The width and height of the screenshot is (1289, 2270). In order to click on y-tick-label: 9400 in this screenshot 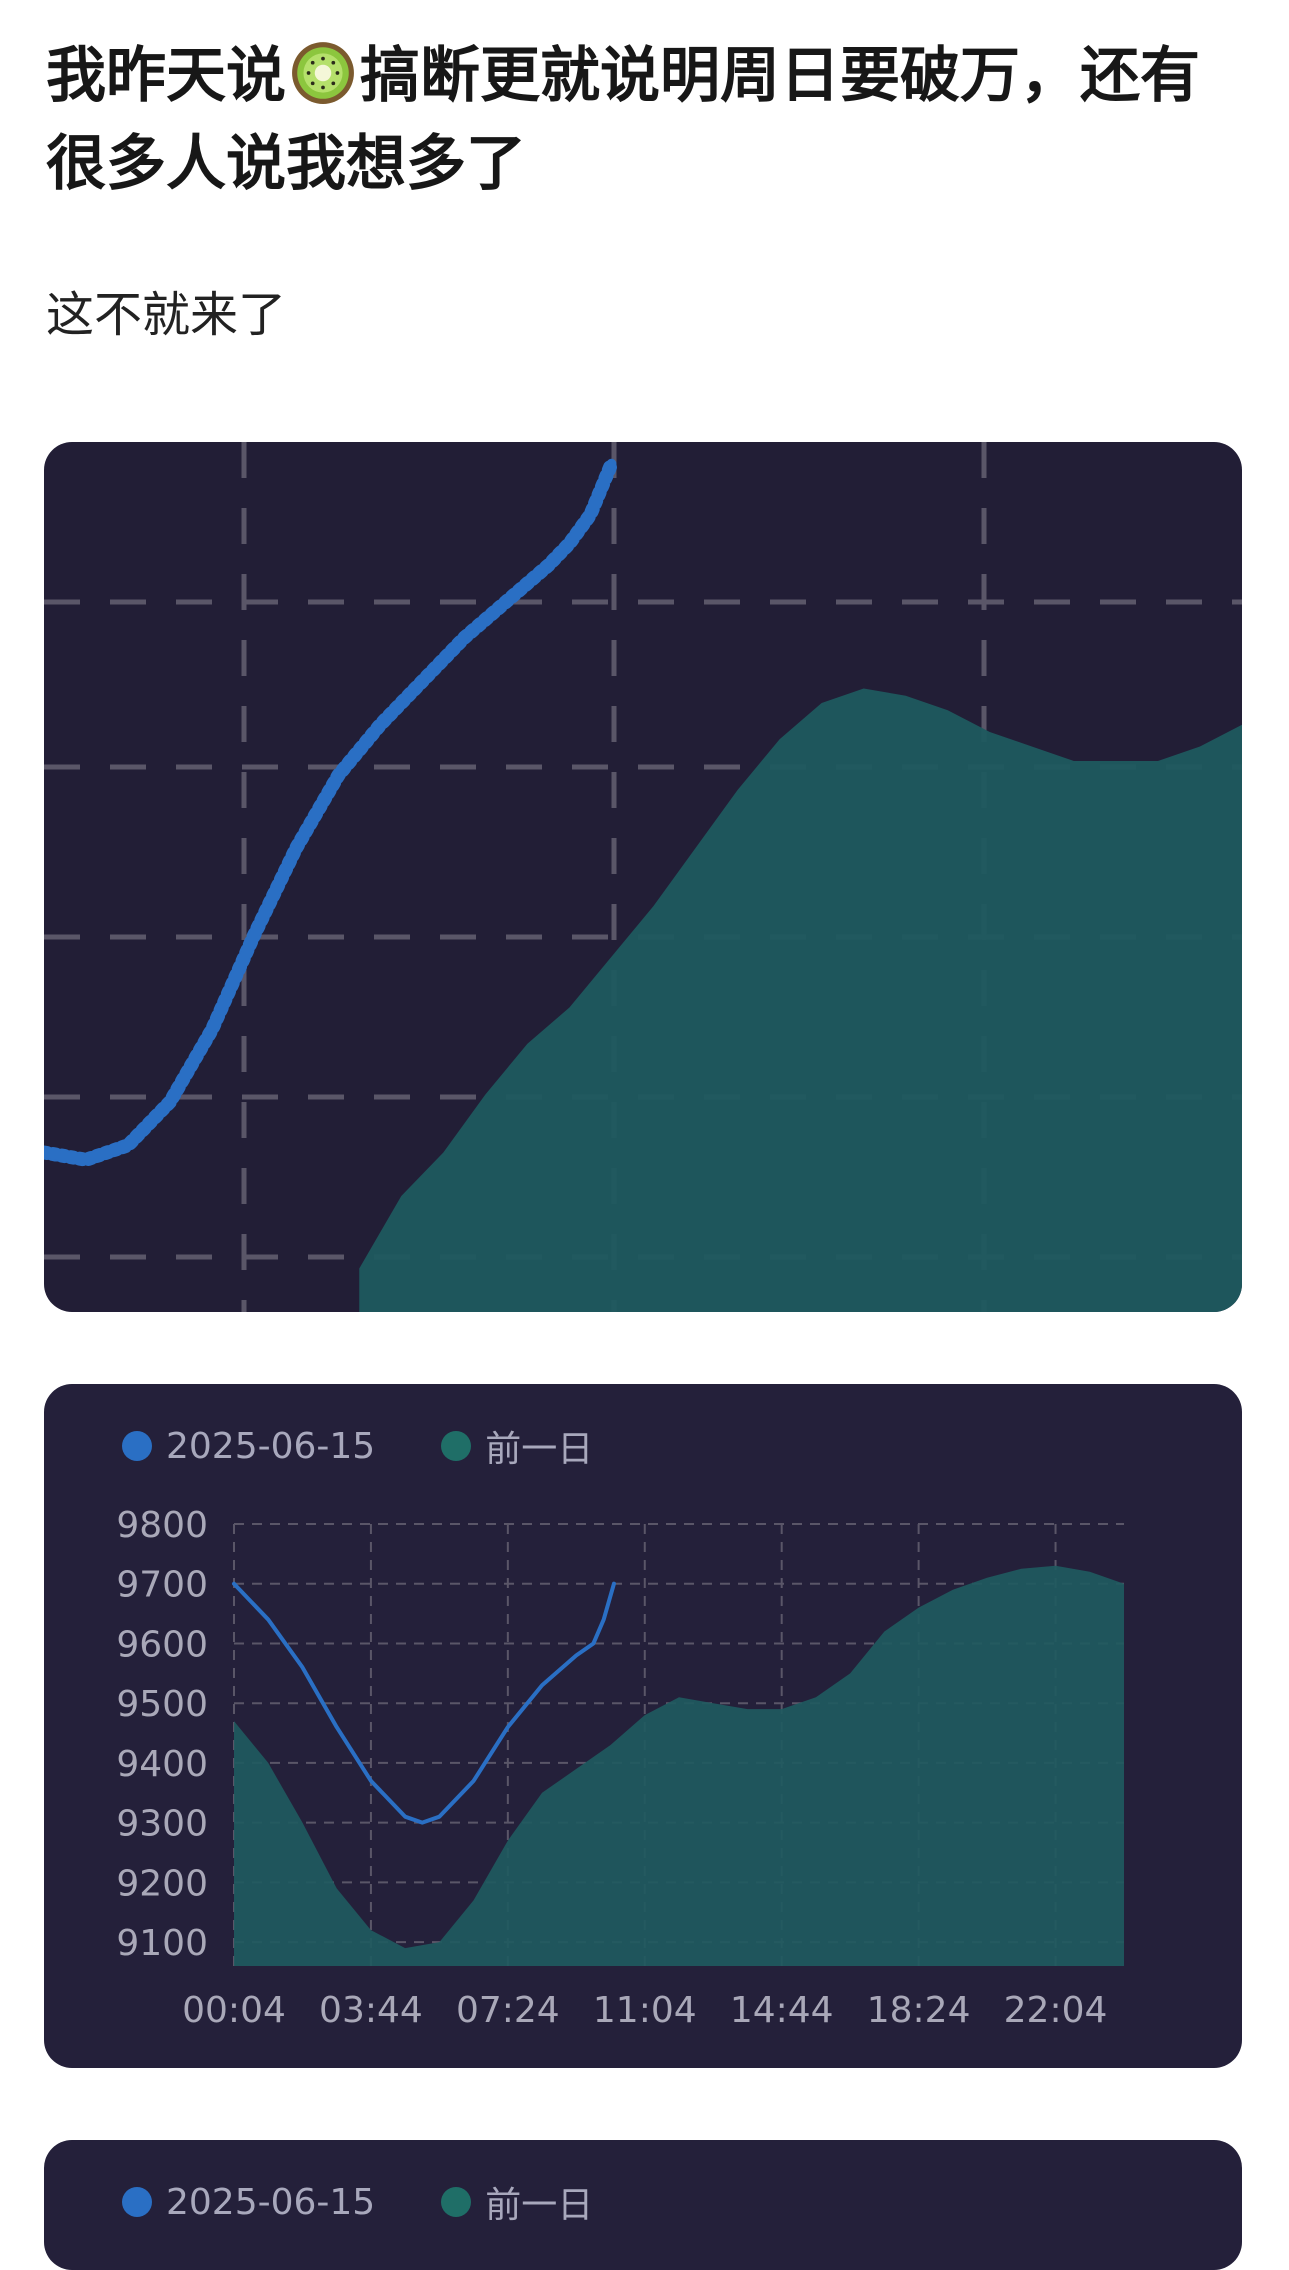, I will do `click(162, 1764)`.